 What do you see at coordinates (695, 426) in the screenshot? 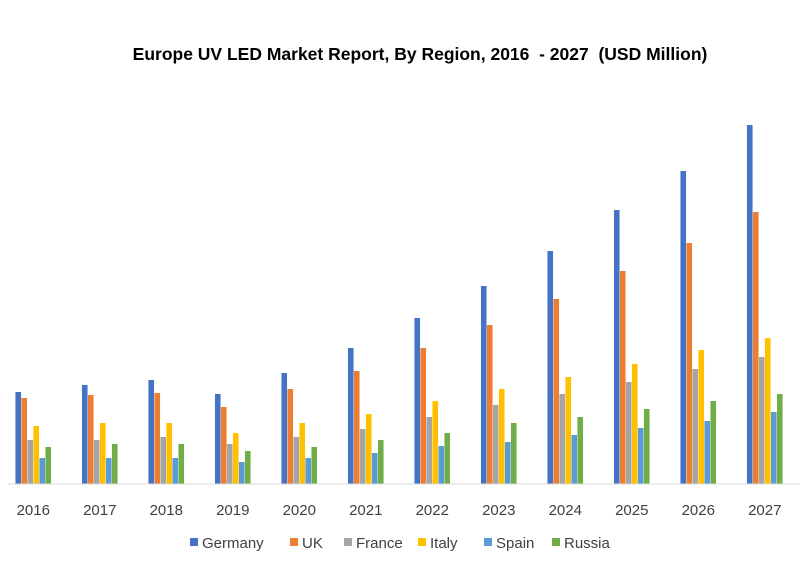
I see `bar-france-2026` at bounding box center [695, 426].